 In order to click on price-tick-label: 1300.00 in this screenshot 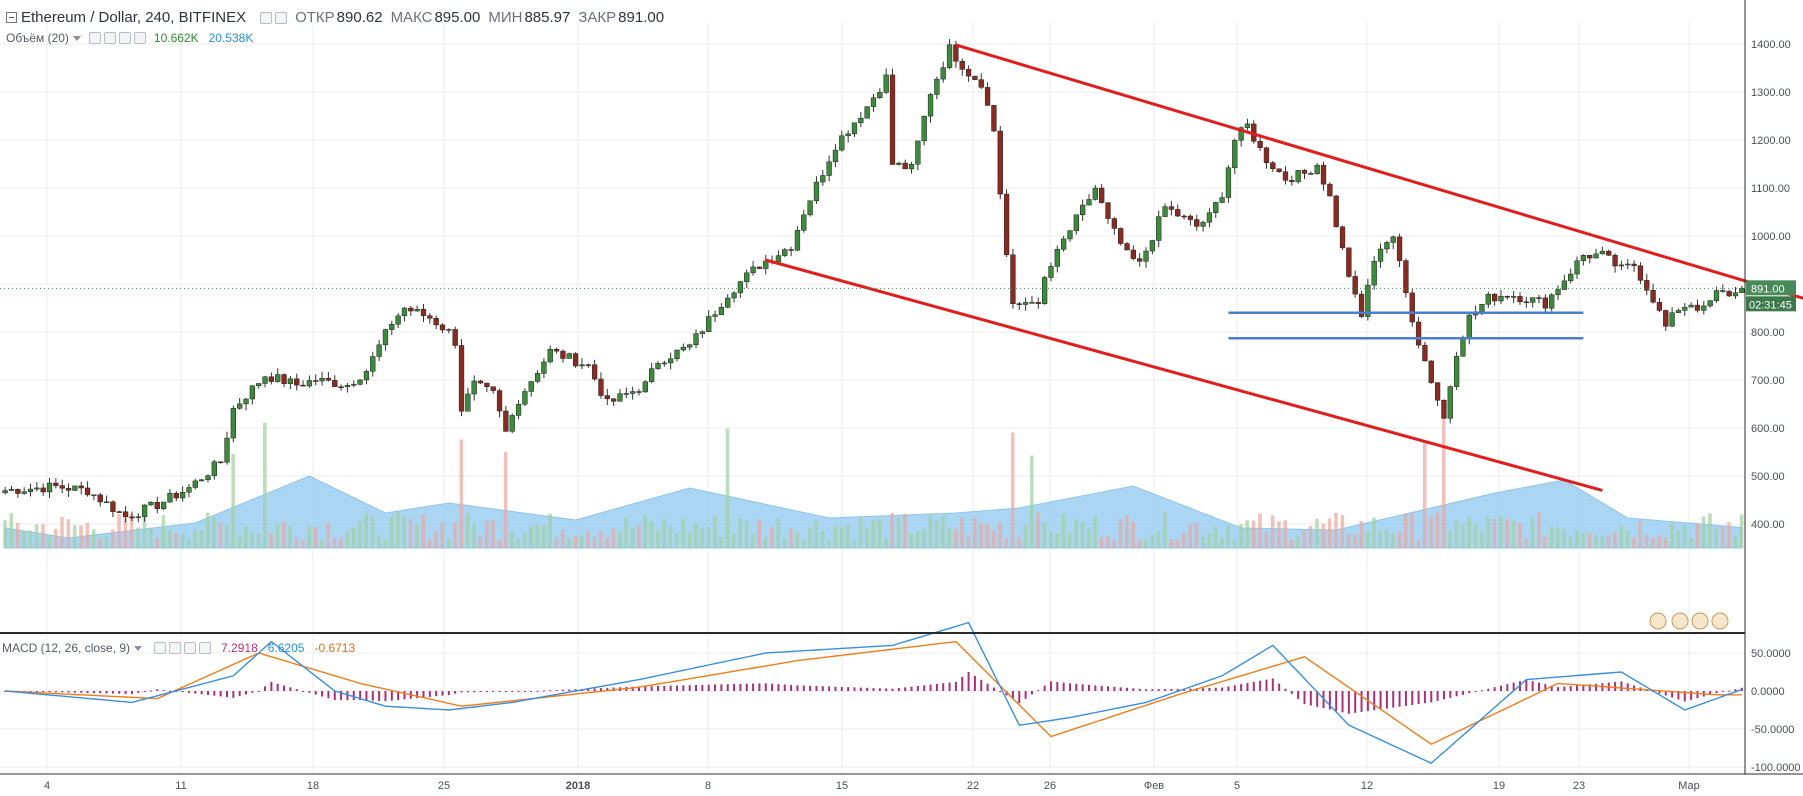, I will do `click(1771, 93)`.